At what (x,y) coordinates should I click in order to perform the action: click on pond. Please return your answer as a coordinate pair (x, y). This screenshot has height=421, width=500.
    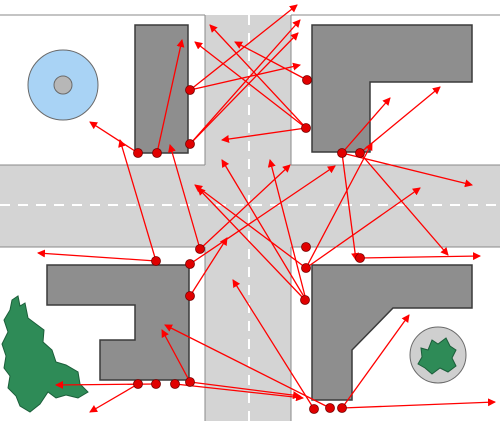
    Looking at the image, I should click on (63, 85).